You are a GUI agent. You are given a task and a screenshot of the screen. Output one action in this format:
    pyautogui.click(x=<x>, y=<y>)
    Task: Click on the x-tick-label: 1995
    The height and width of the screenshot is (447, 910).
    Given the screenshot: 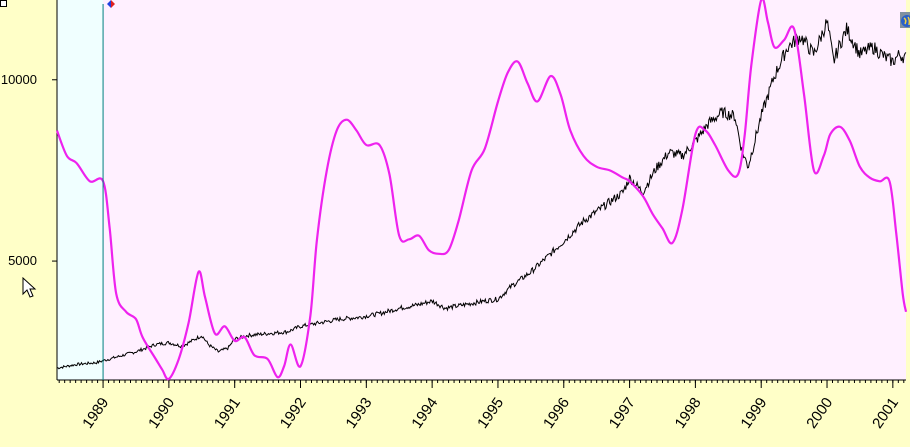 What is the action you would take?
    pyautogui.click(x=490, y=413)
    